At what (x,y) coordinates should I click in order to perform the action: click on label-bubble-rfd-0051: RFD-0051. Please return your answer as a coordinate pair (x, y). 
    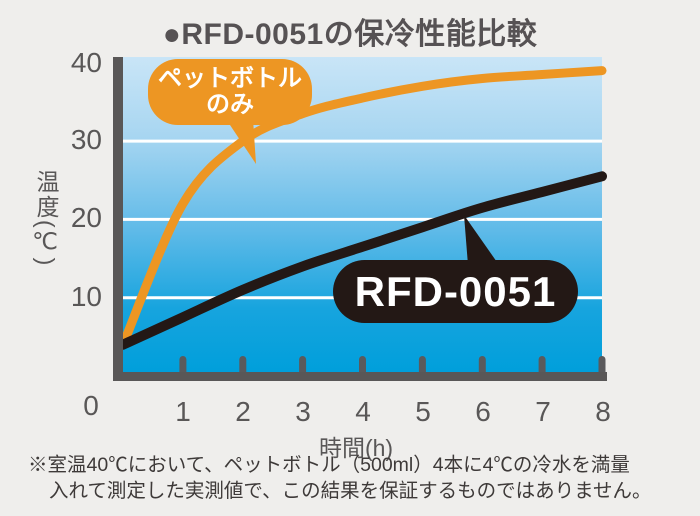
    Looking at the image, I should click on (455, 291).